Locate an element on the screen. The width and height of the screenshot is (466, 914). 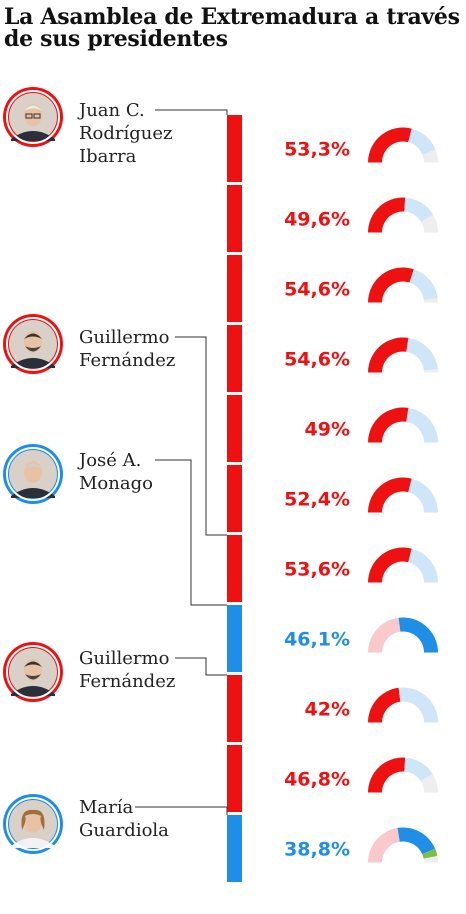
vote-percentage-label: 46,1% is located at coordinates (317, 640).